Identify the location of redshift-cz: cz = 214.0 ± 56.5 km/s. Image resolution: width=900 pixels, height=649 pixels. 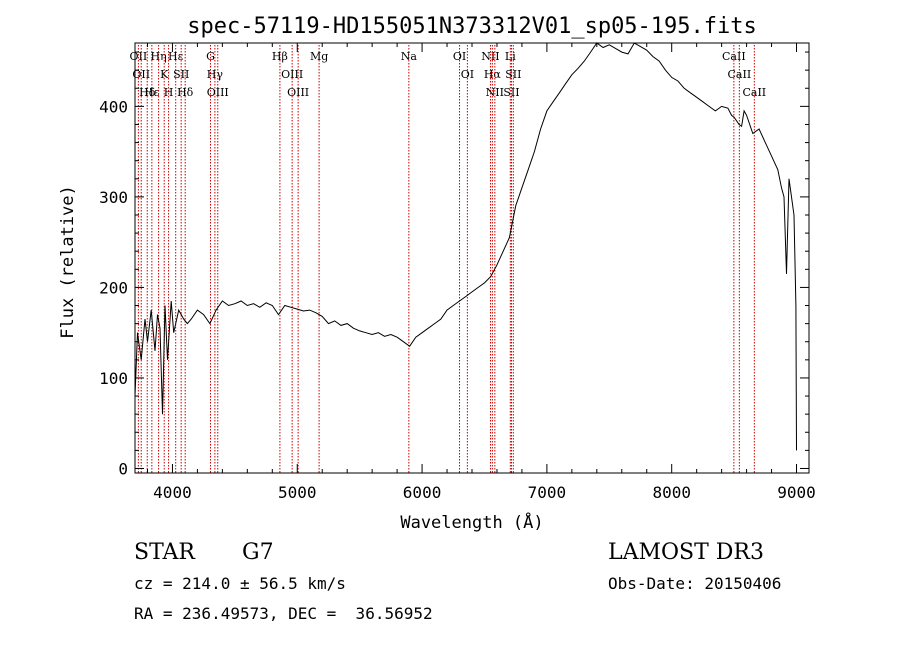
(240, 583).